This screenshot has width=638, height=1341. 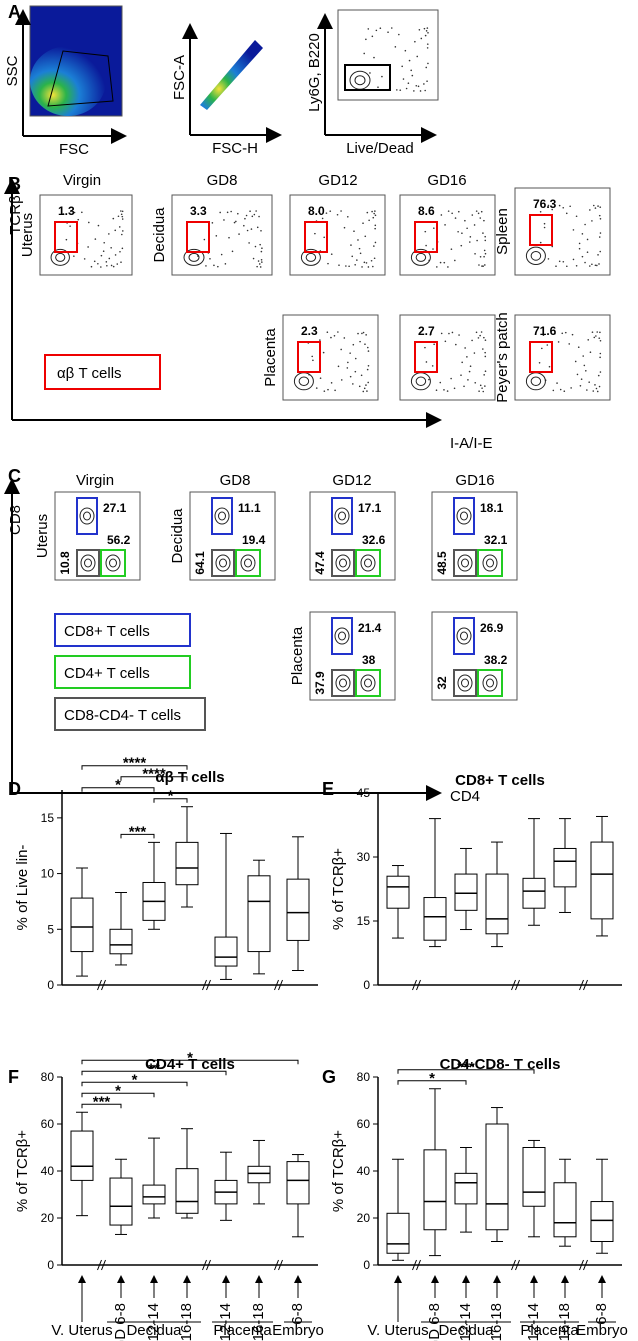 I want to click on label: 47.4, so click(x=320, y=563).